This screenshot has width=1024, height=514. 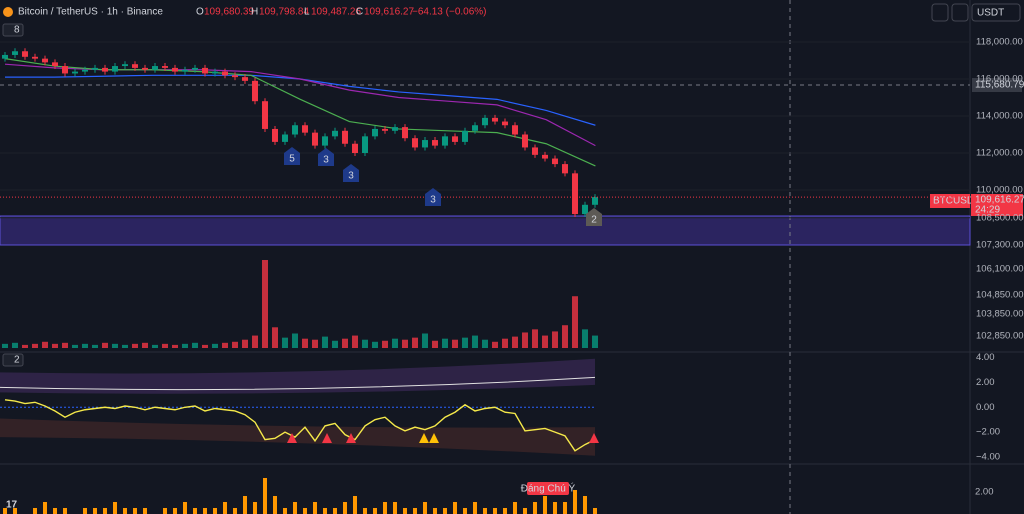 I want to click on support-zone, so click(x=485, y=230).